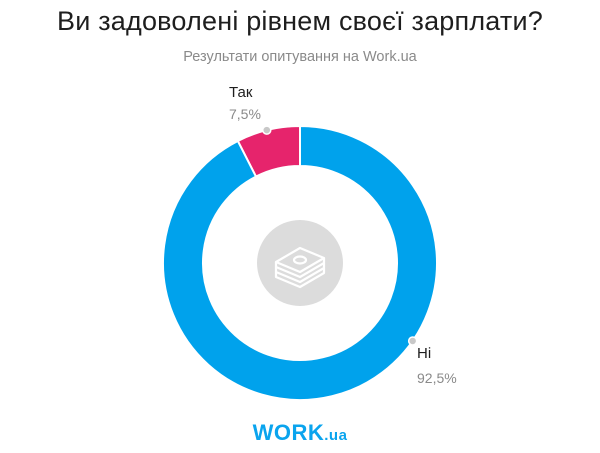 The image size is (600, 453). Describe the element at coordinates (336, 435) in the screenshot. I see `logo-tld: .ua` at that location.